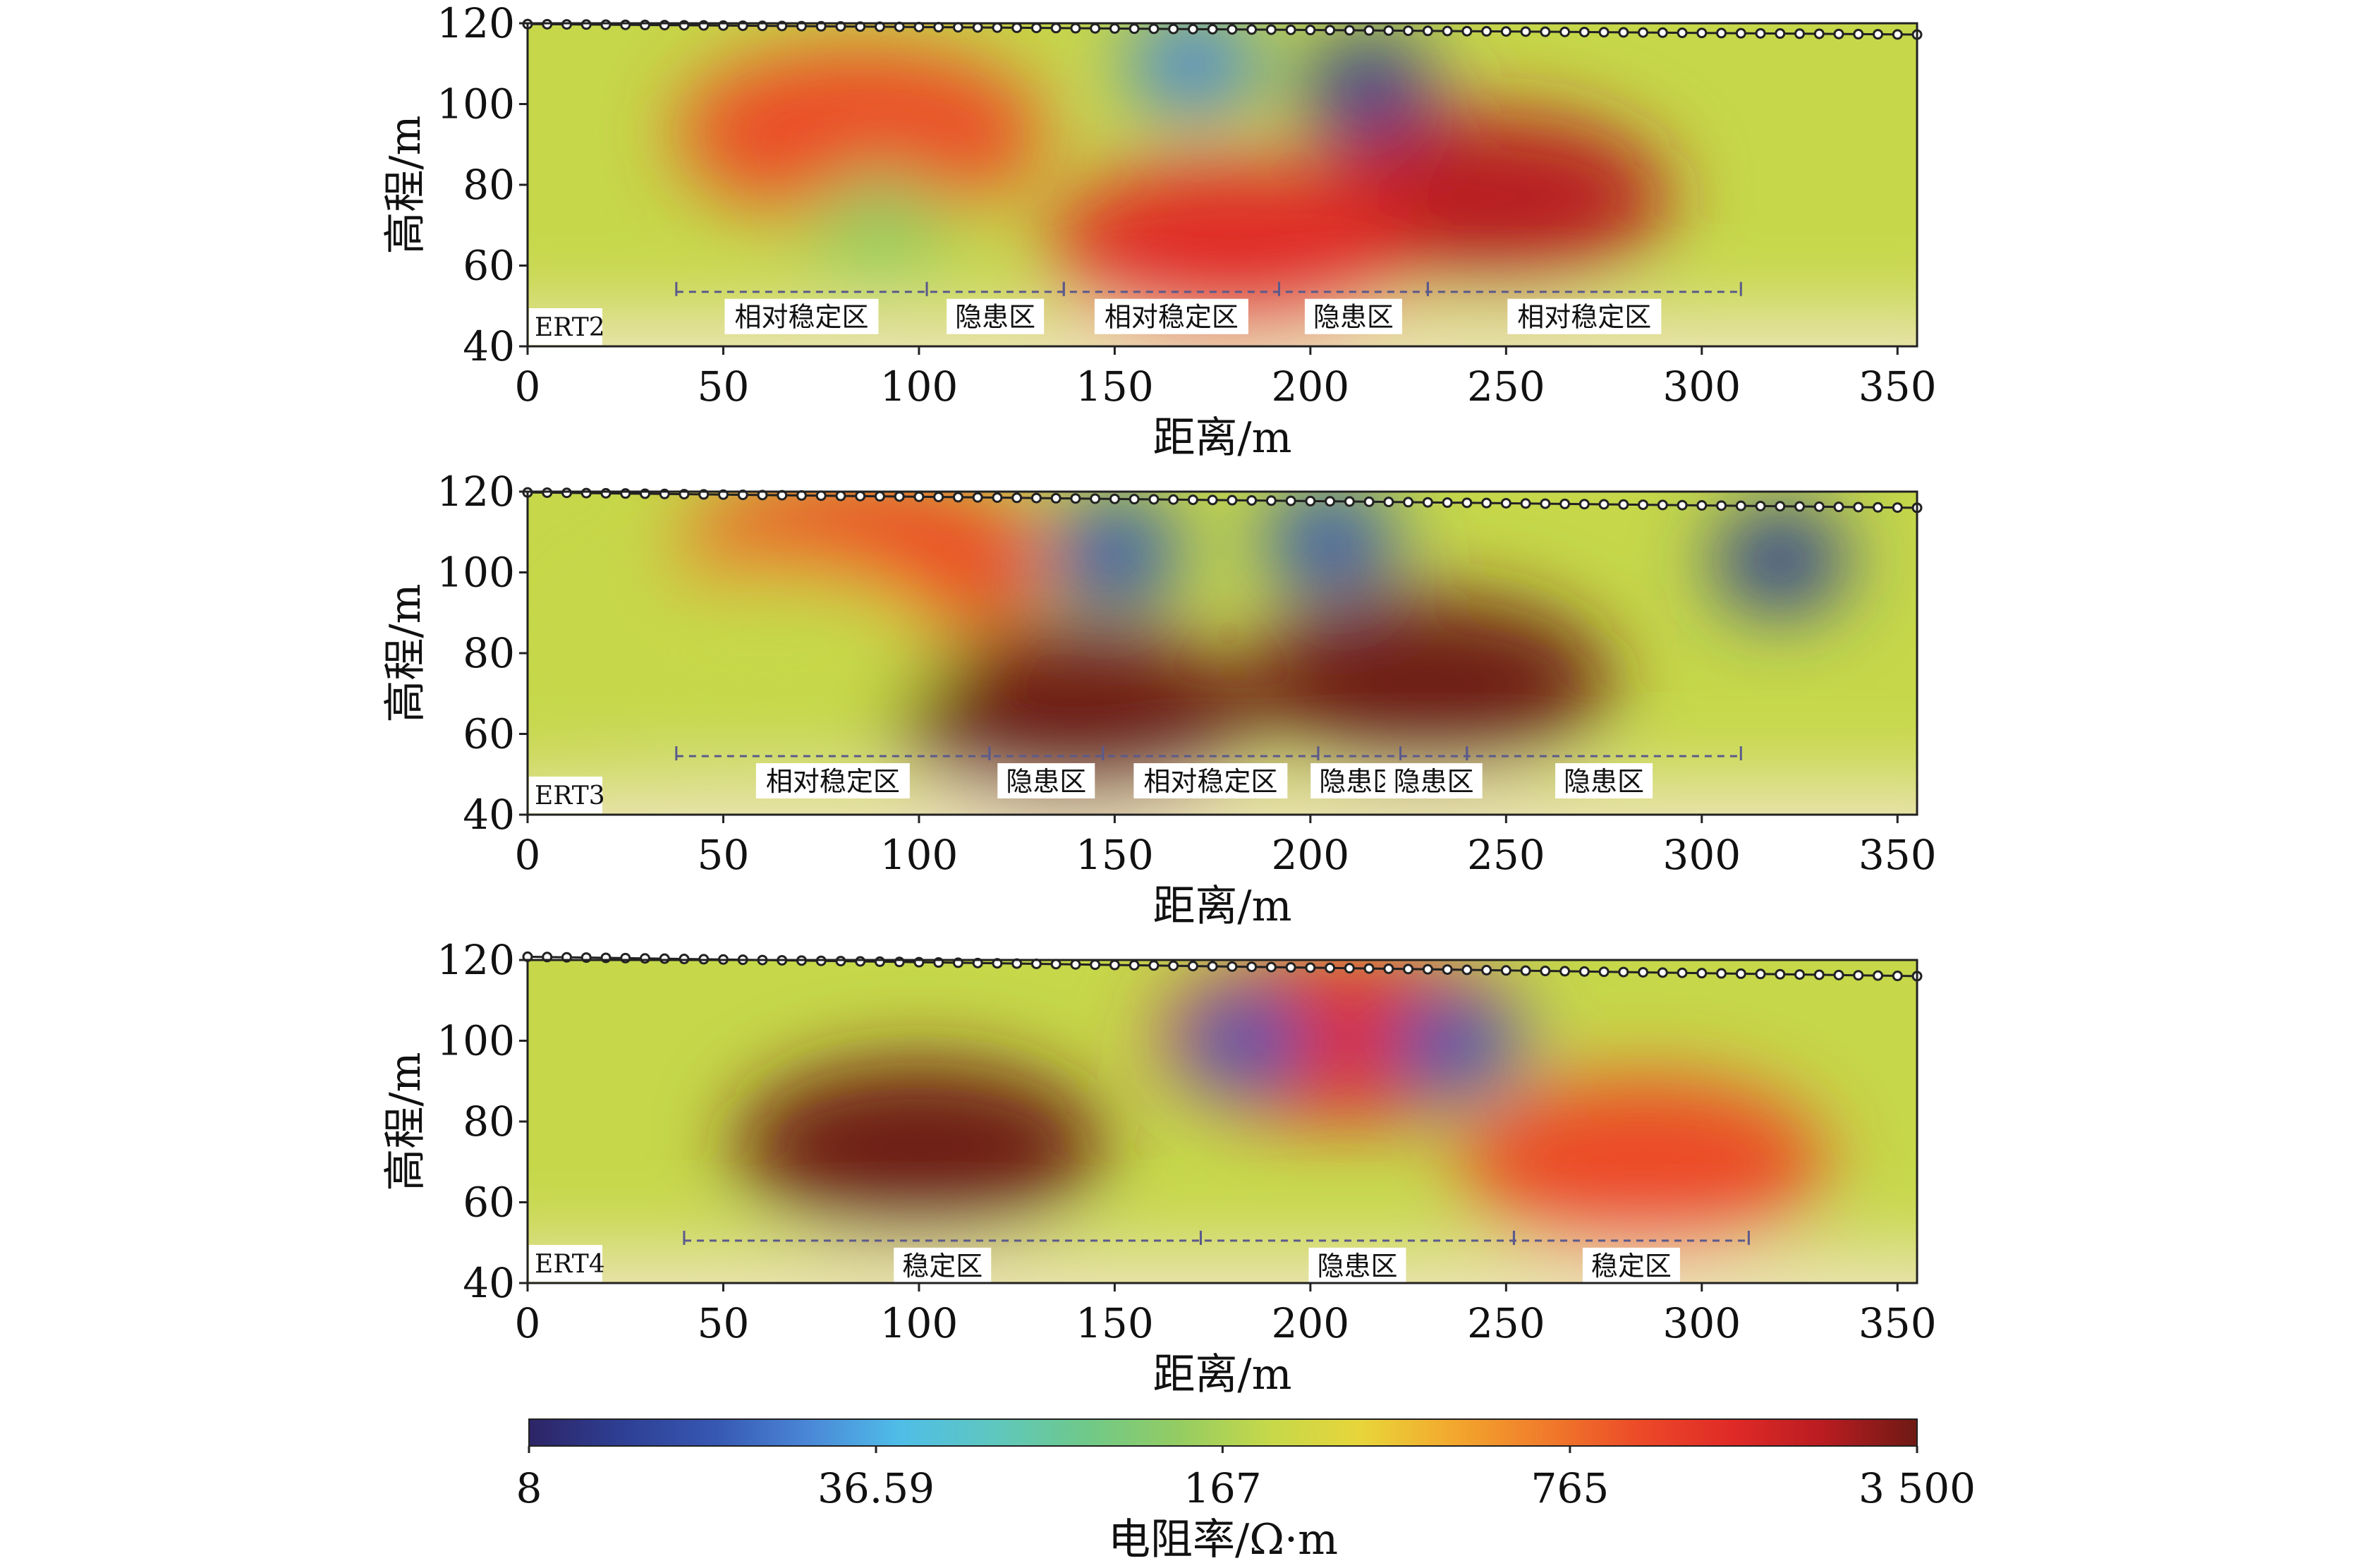  I want to click on x-axis-title: 距离/m, so click(1221, 438).